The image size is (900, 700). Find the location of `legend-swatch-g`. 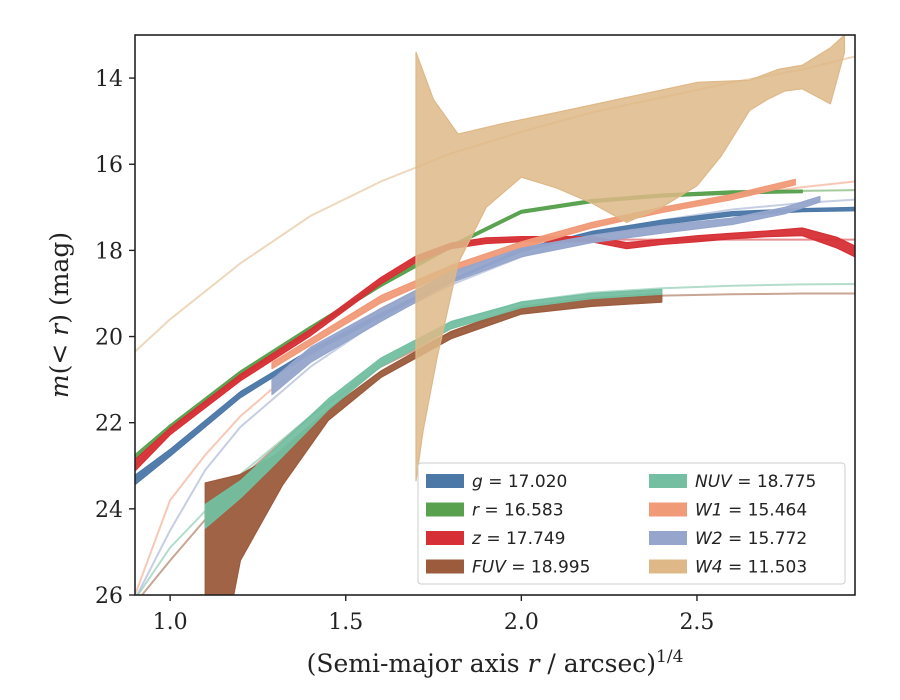

legend-swatch-g is located at coordinates (445, 481).